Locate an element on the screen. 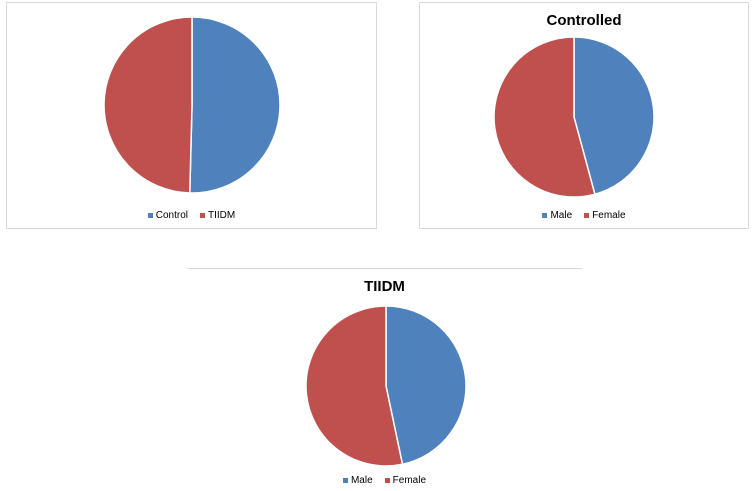  chart-title: TIIDM is located at coordinates (384, 286).